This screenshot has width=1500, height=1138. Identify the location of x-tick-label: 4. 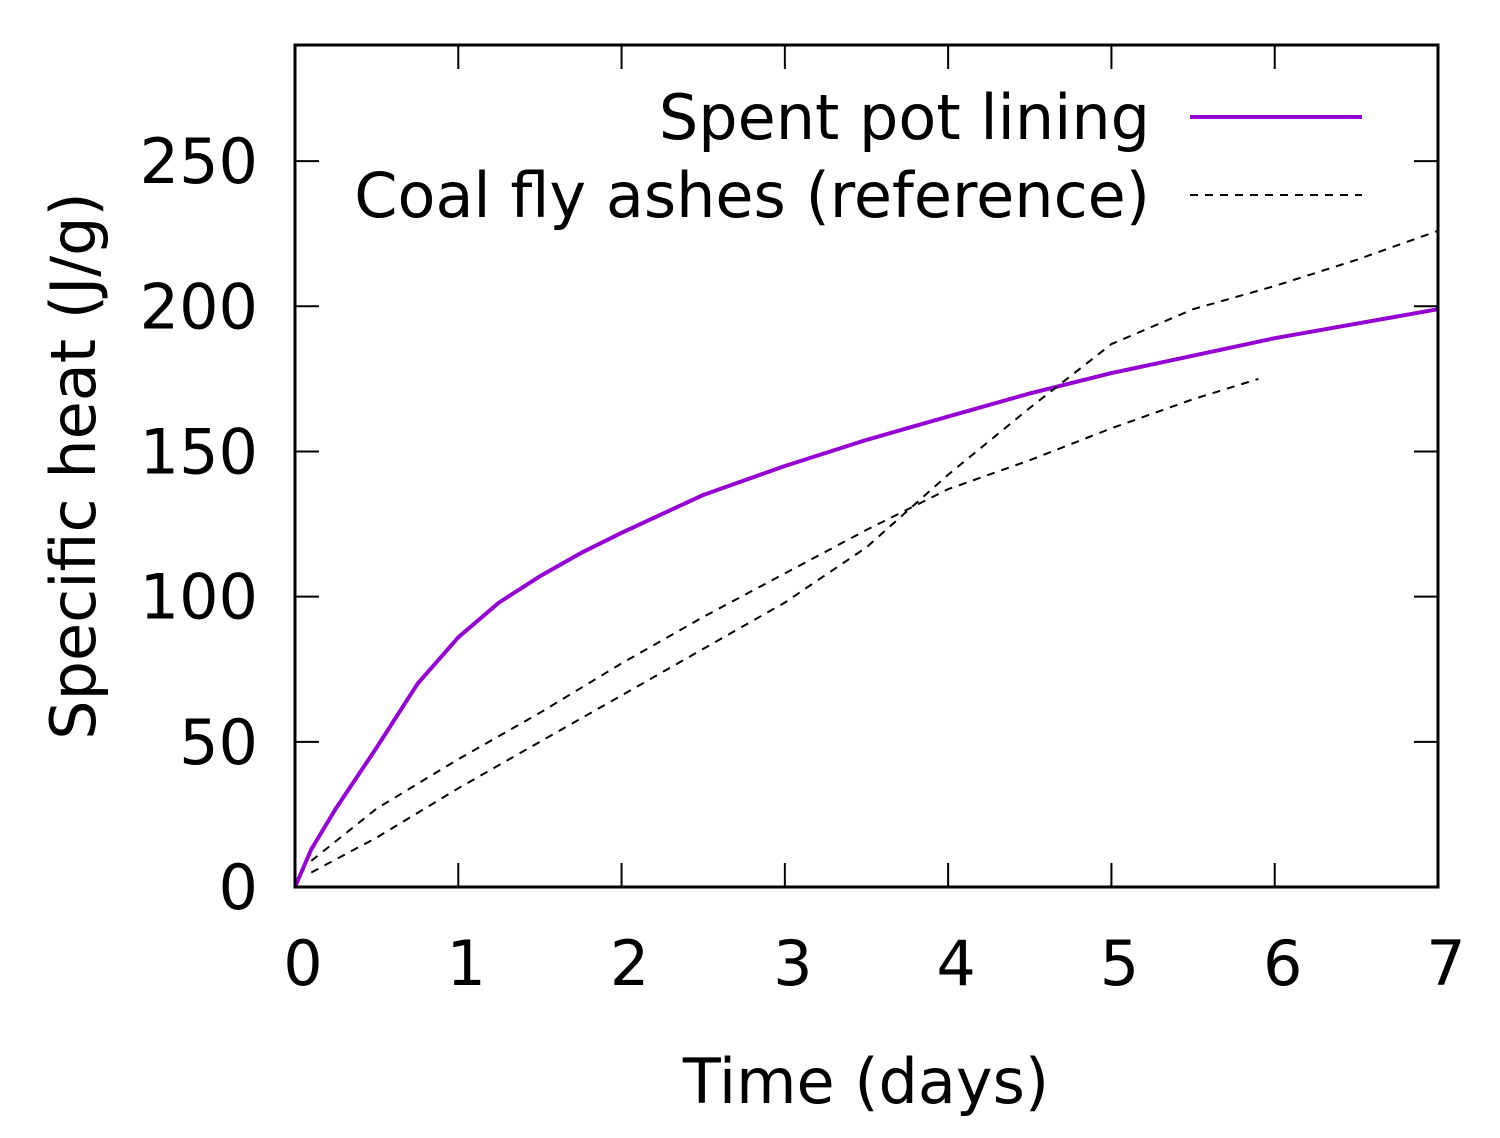
(955, 963).